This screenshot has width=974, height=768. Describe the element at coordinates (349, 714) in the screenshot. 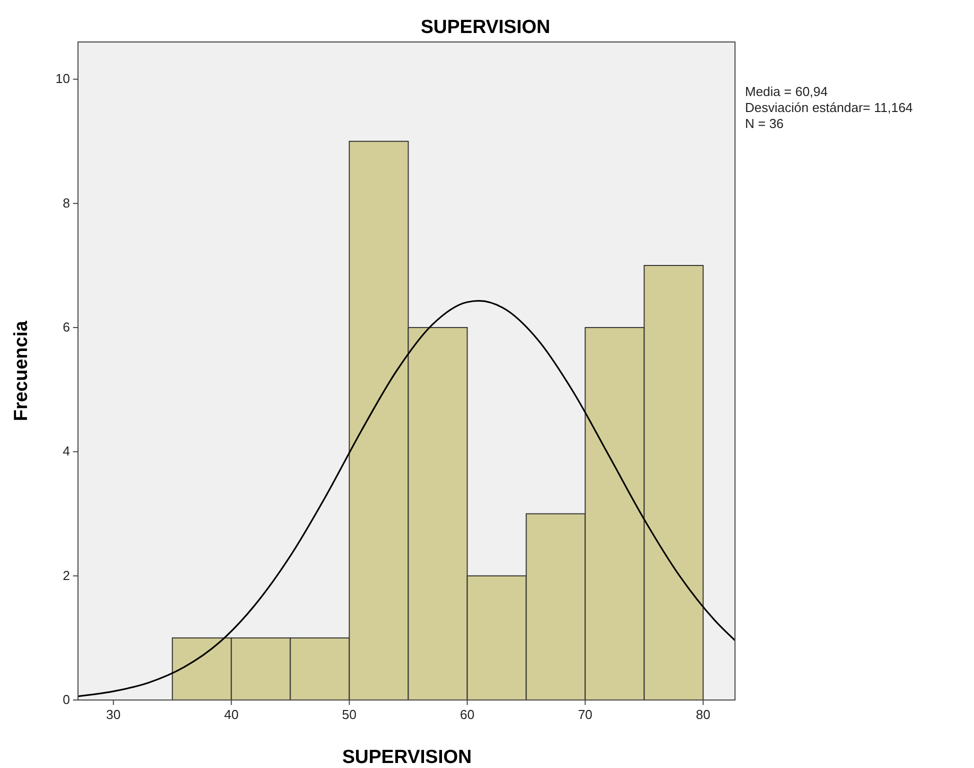

I see `x-tick-label: 50` at that location.